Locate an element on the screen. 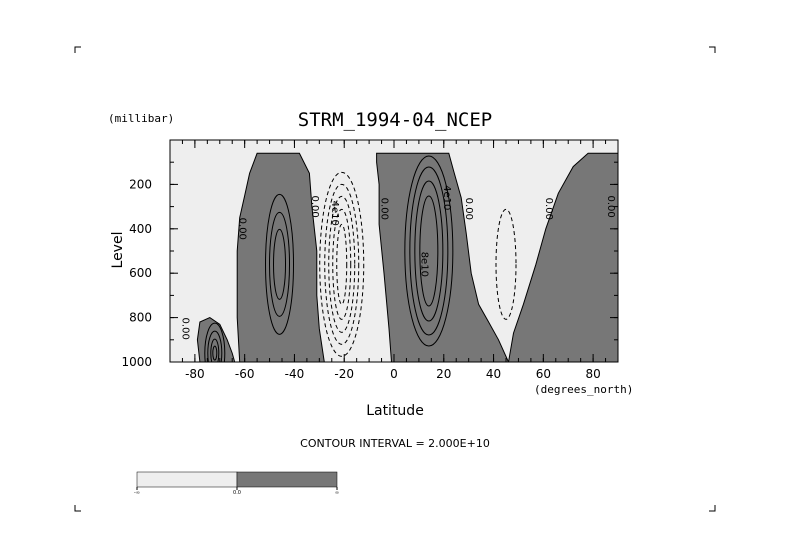 The height and width of the screenshot is (558, 789). x-tick-label: -80 is located at coordinates (195, 374).